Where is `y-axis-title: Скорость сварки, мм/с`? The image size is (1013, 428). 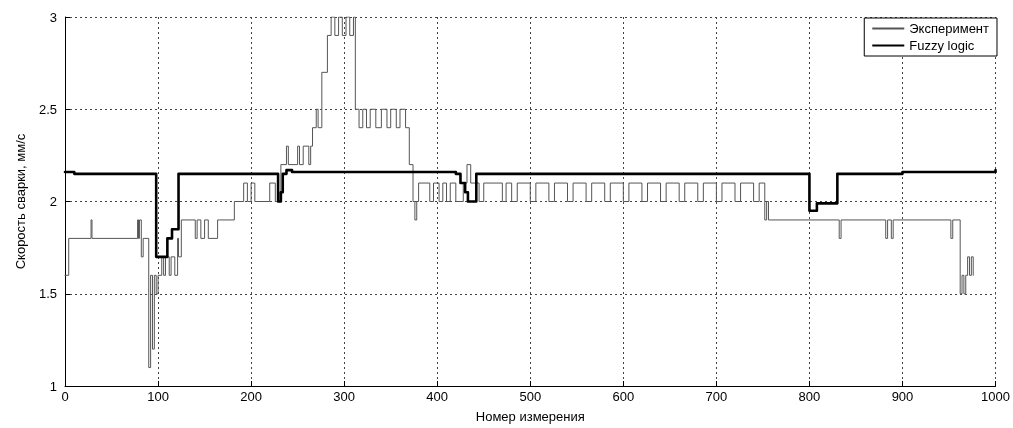 y-axis-title: Скорость сварки, мм/с is located at coordinates (20, 201).